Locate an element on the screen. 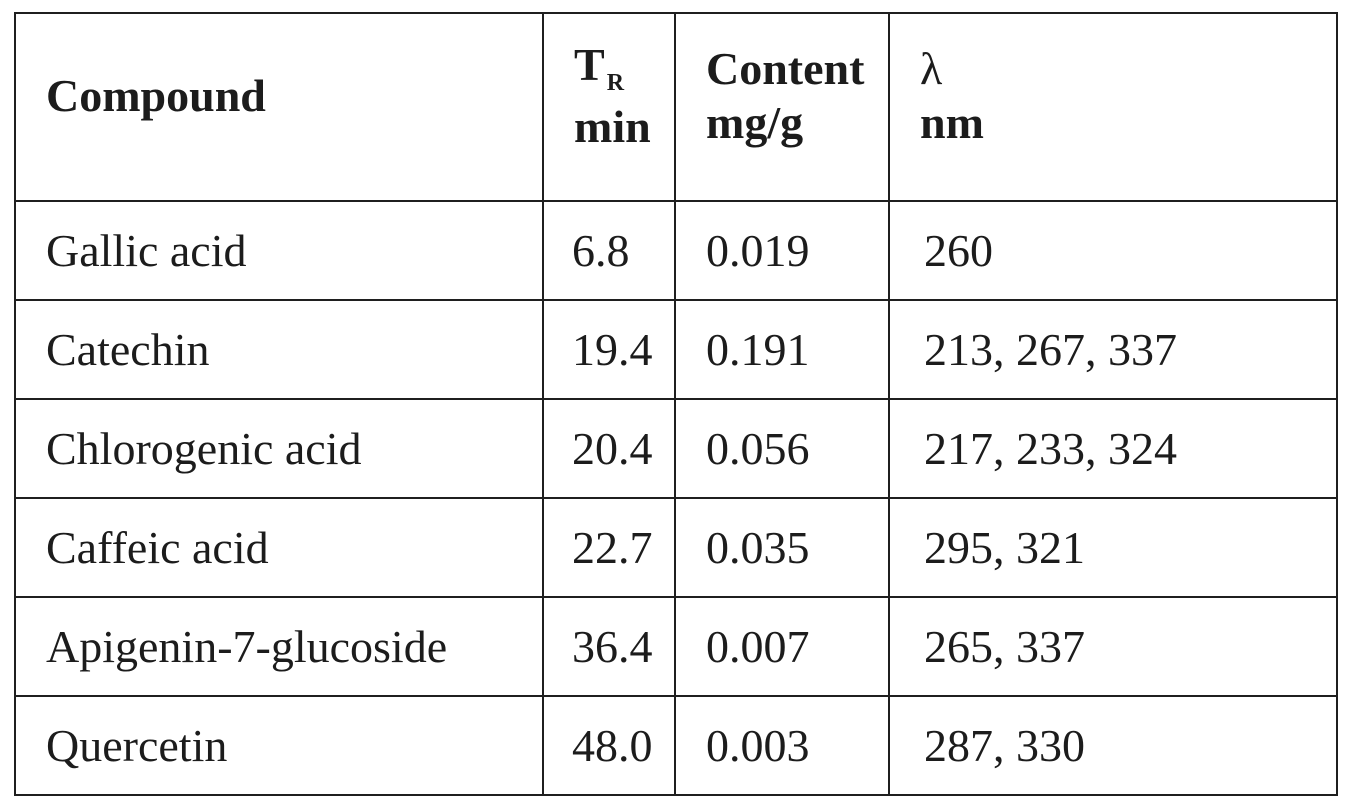  header-content-label: Content is located at coordinates (785, 68).